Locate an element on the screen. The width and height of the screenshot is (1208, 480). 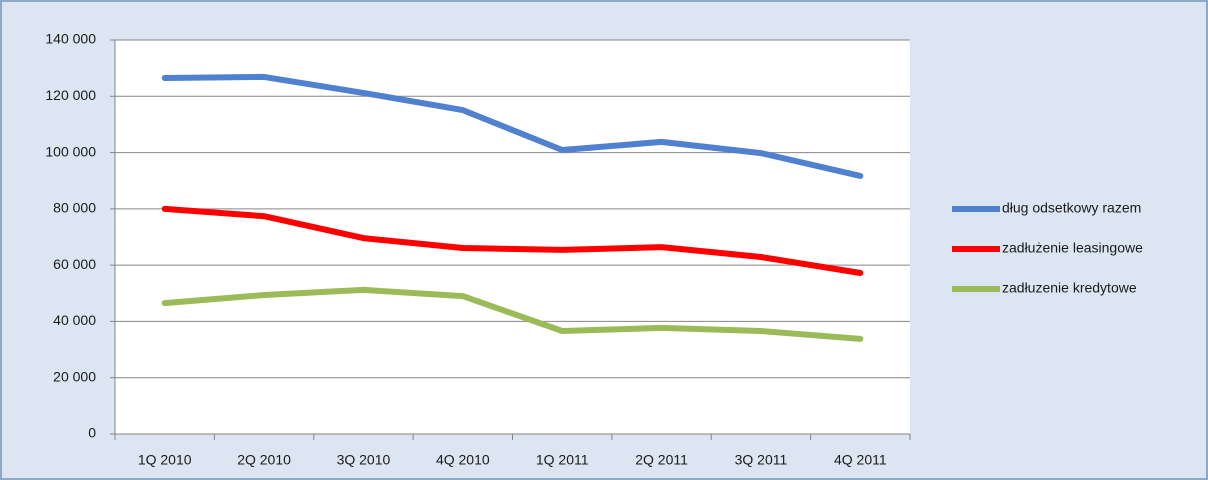
x-tick-label: 3Q 2010 is located at coordinates (364, 460).